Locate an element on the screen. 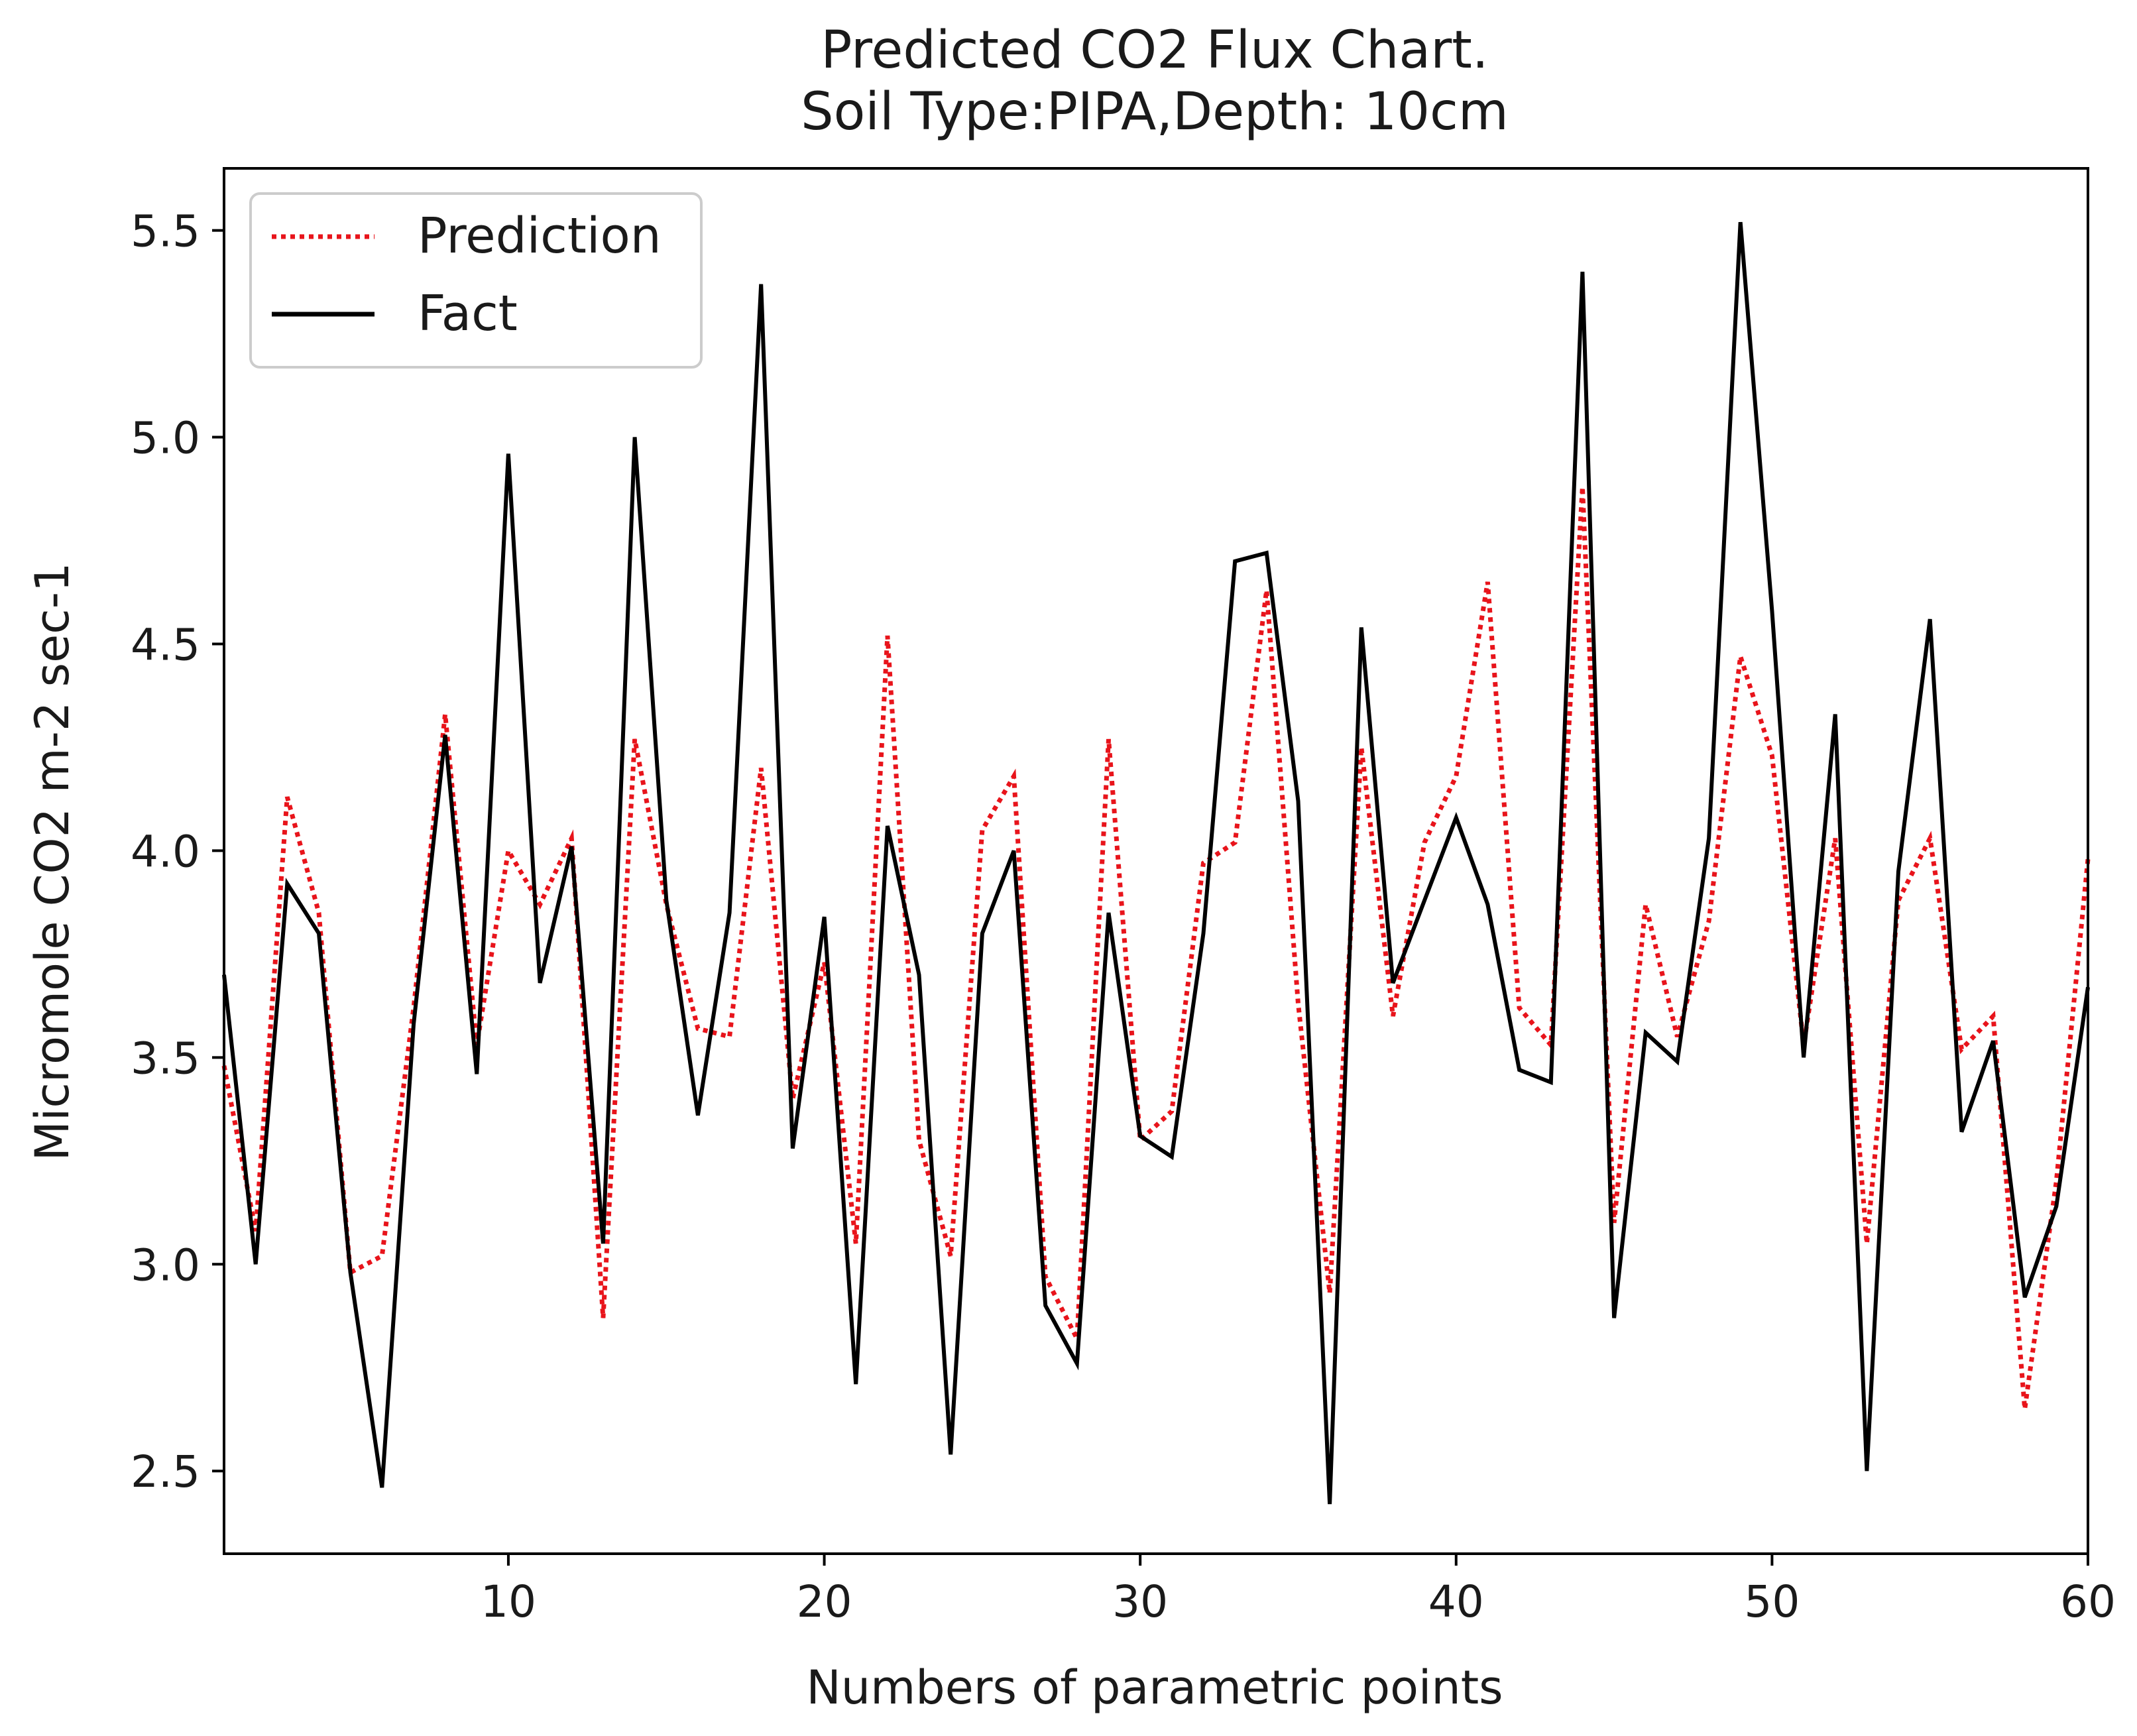 The width and height of the screenshot is (2137, 1736). y-axis-ticks: 2.5 3.0 3.5 4.0 4.5 5.0 5.5 is located at coordinates (178, 851).